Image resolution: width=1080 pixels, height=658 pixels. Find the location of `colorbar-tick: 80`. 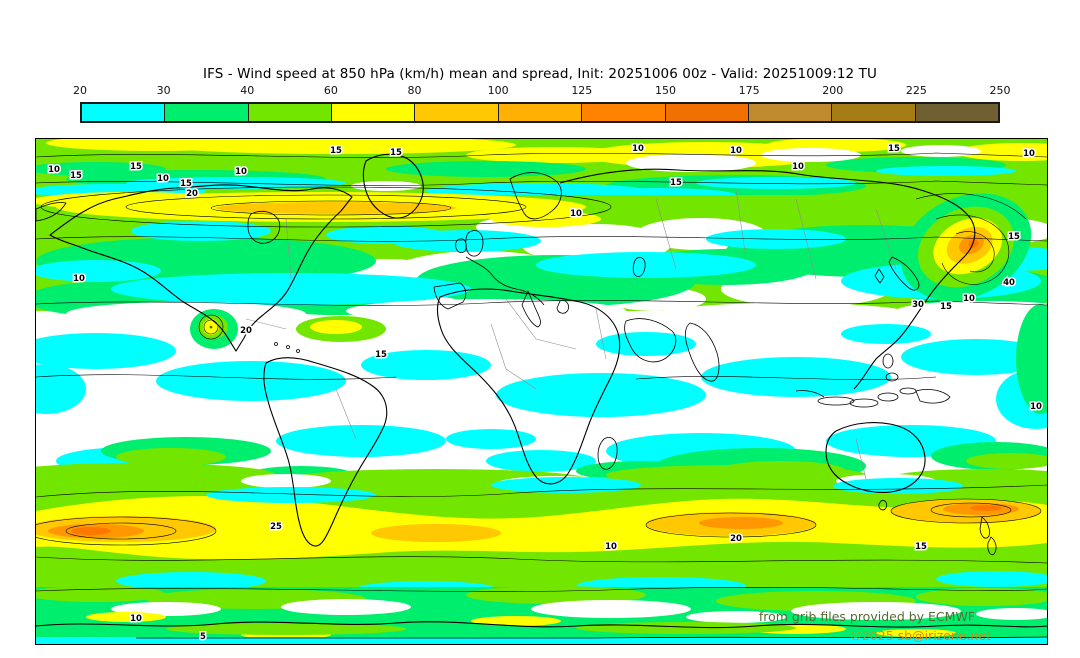

colorbar-tick: 80 is located at coordinates (414, 90).